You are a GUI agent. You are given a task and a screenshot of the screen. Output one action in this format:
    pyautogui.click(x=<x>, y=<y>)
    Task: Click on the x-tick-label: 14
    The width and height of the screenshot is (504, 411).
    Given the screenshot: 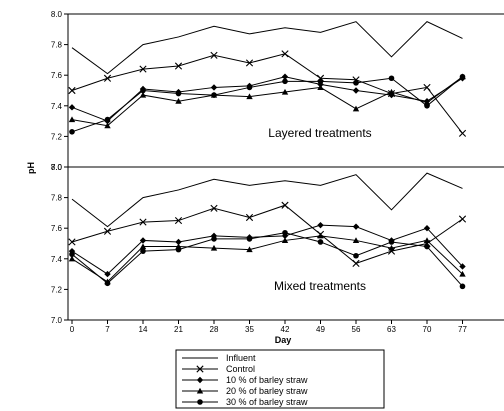 What is the action you would take?
    pyautogui.click(x=143, y=329)
    